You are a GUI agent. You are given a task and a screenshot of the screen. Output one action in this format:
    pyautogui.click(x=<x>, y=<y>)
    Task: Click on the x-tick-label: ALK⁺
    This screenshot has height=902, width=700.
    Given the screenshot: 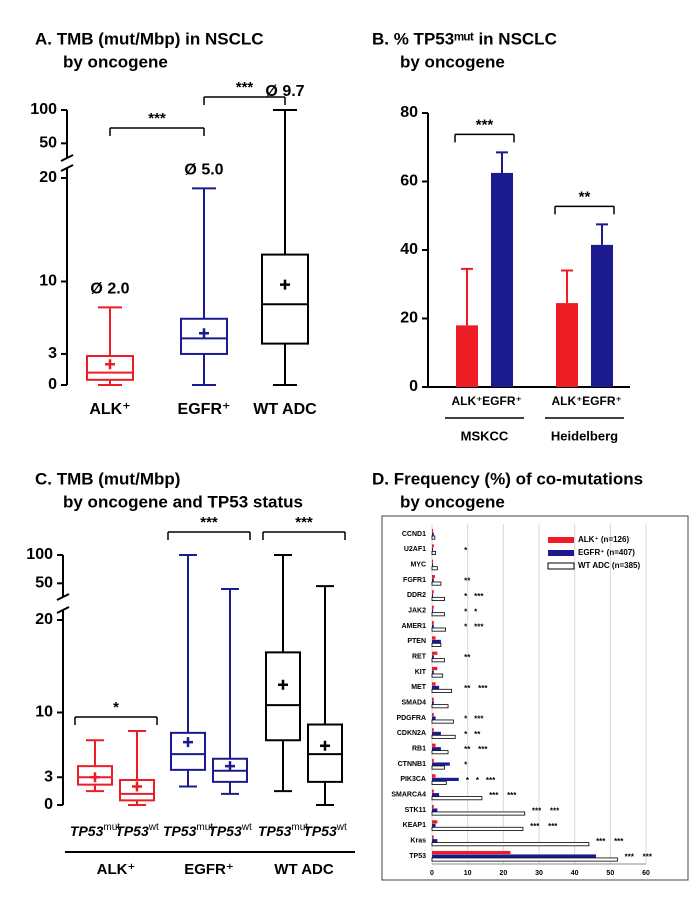 What is the action you would take?
    pyautogui.click(x=109, y=409)
    